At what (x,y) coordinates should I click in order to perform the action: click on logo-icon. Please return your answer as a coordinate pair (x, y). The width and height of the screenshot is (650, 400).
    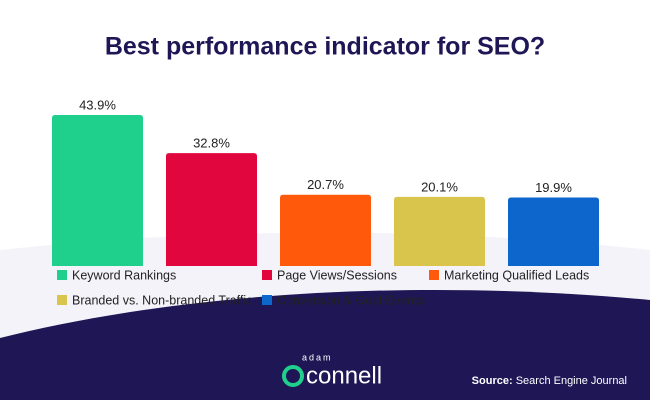
    Looking at the image, I should click on (293, 376).